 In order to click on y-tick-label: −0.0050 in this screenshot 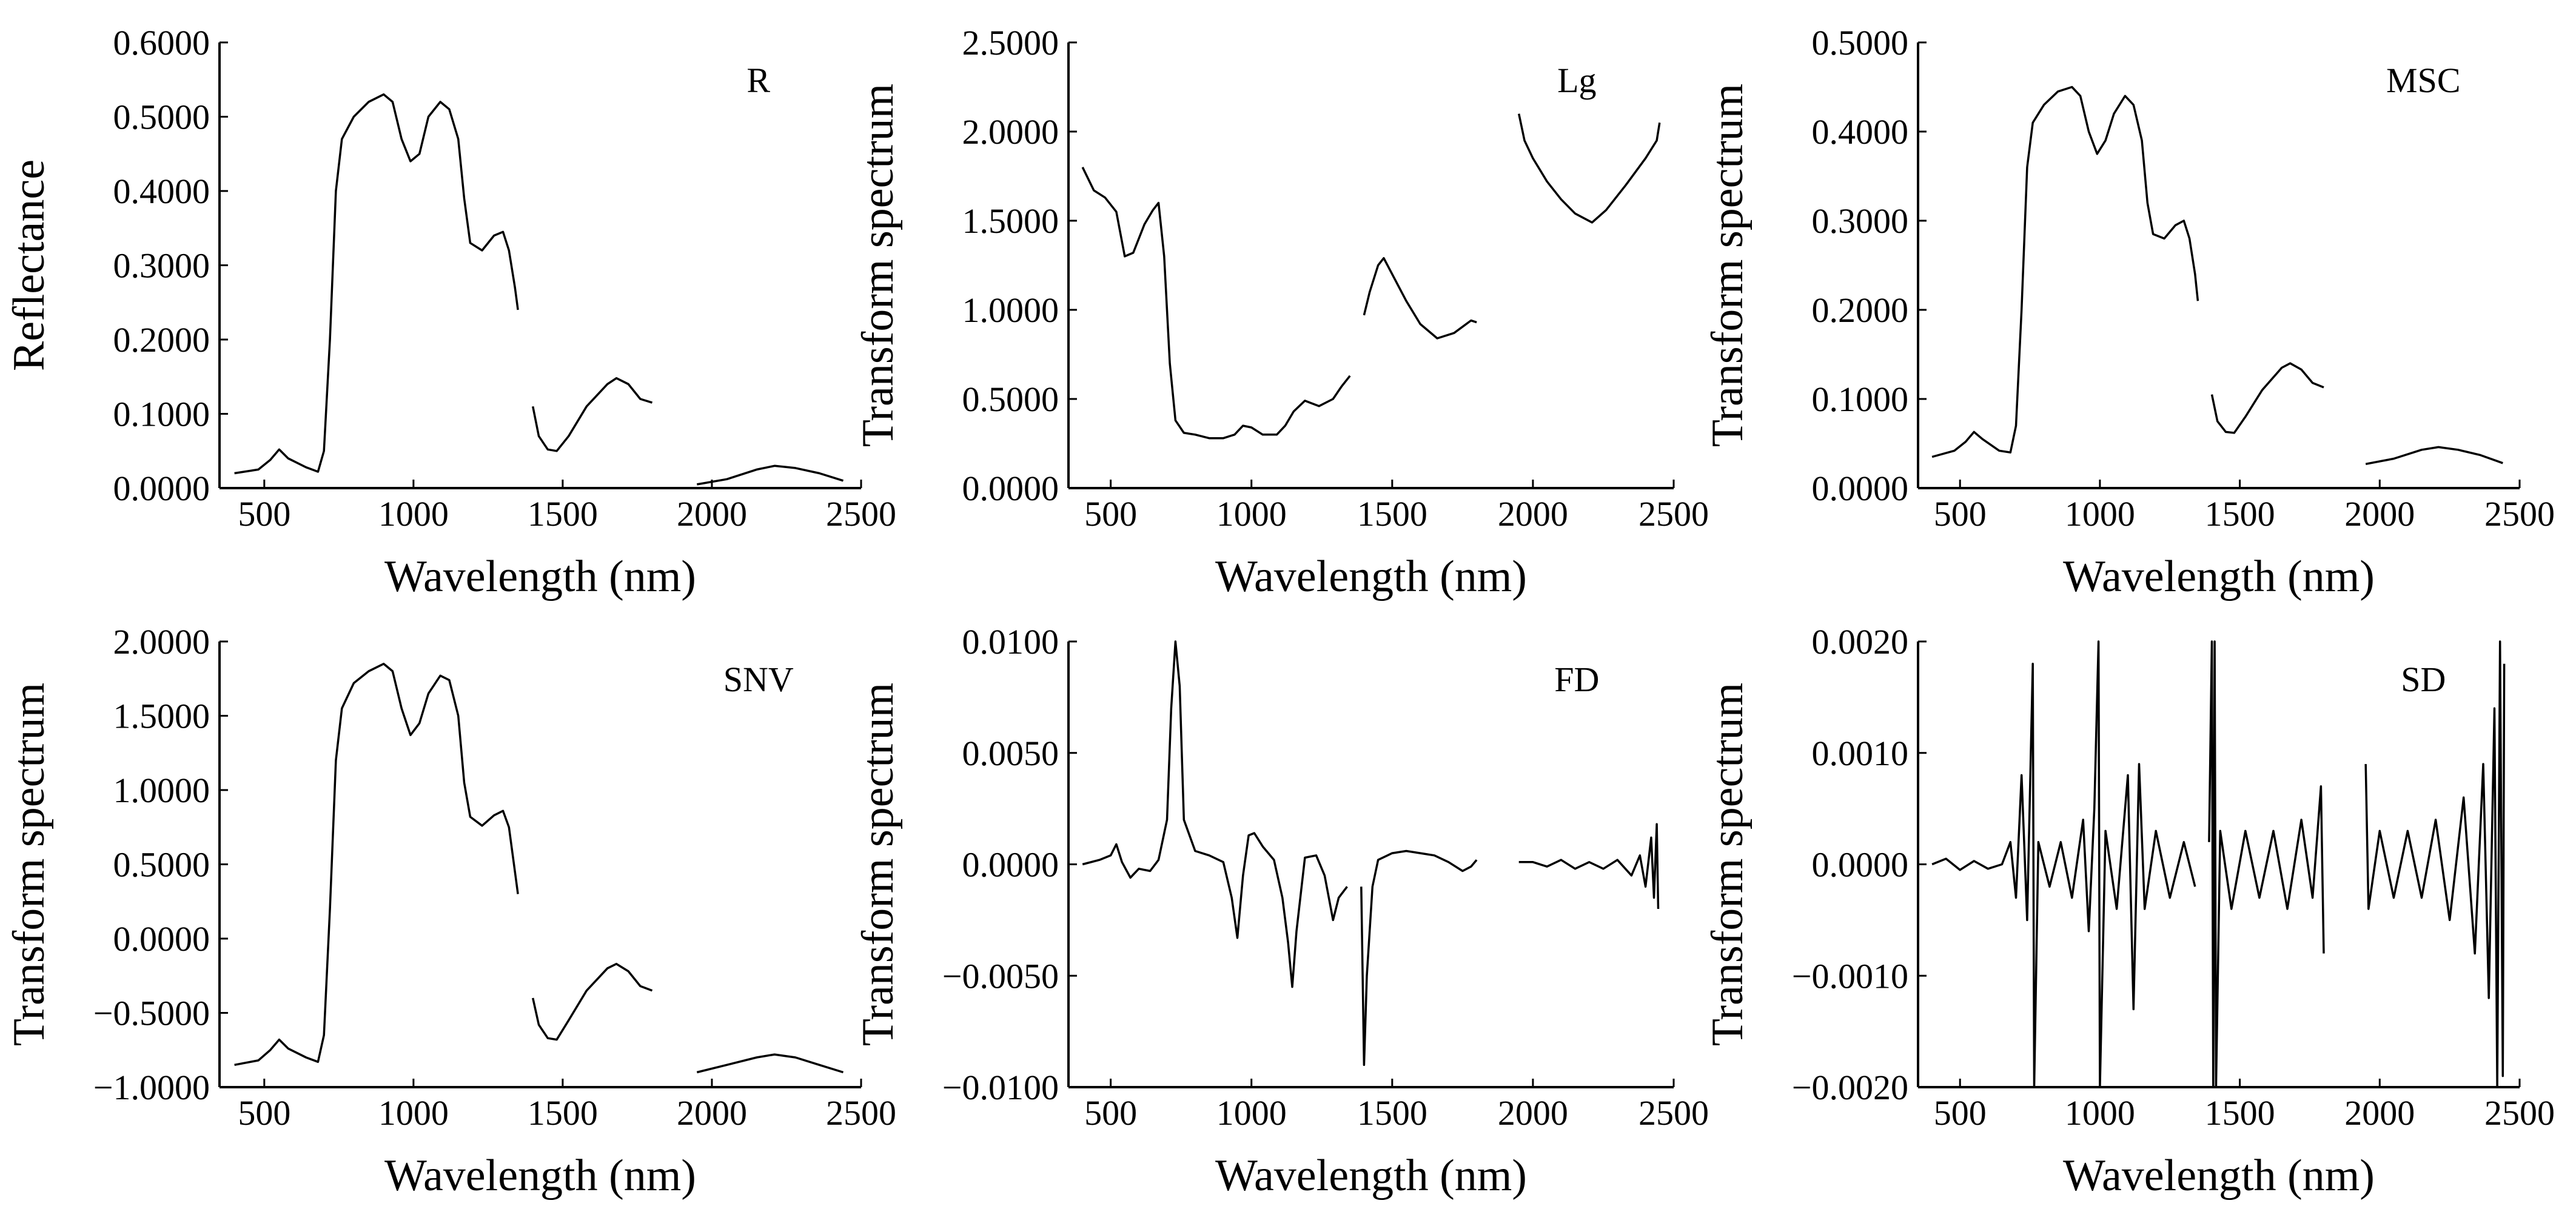, I will do `click(1000, 976)`.